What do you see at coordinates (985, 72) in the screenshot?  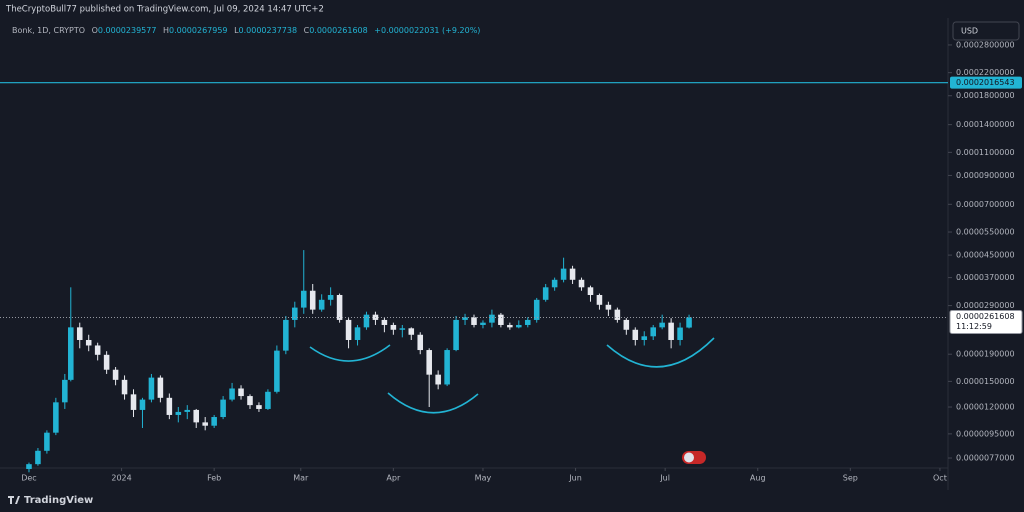 I see `y-tick-label: 0.0002200000` at bounding box center [985, 72].